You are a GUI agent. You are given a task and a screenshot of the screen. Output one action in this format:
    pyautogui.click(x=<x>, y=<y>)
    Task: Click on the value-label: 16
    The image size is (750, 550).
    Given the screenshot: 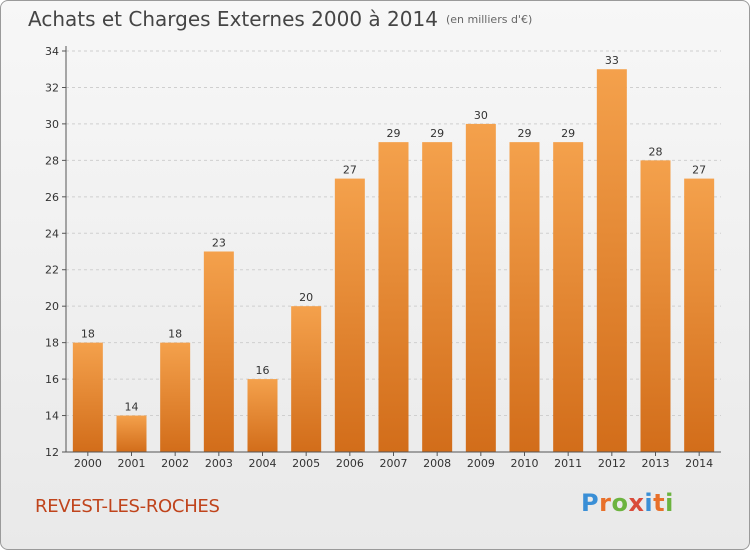 What is the action you would take?
    pyautogui.click(x=263, y=370)
    